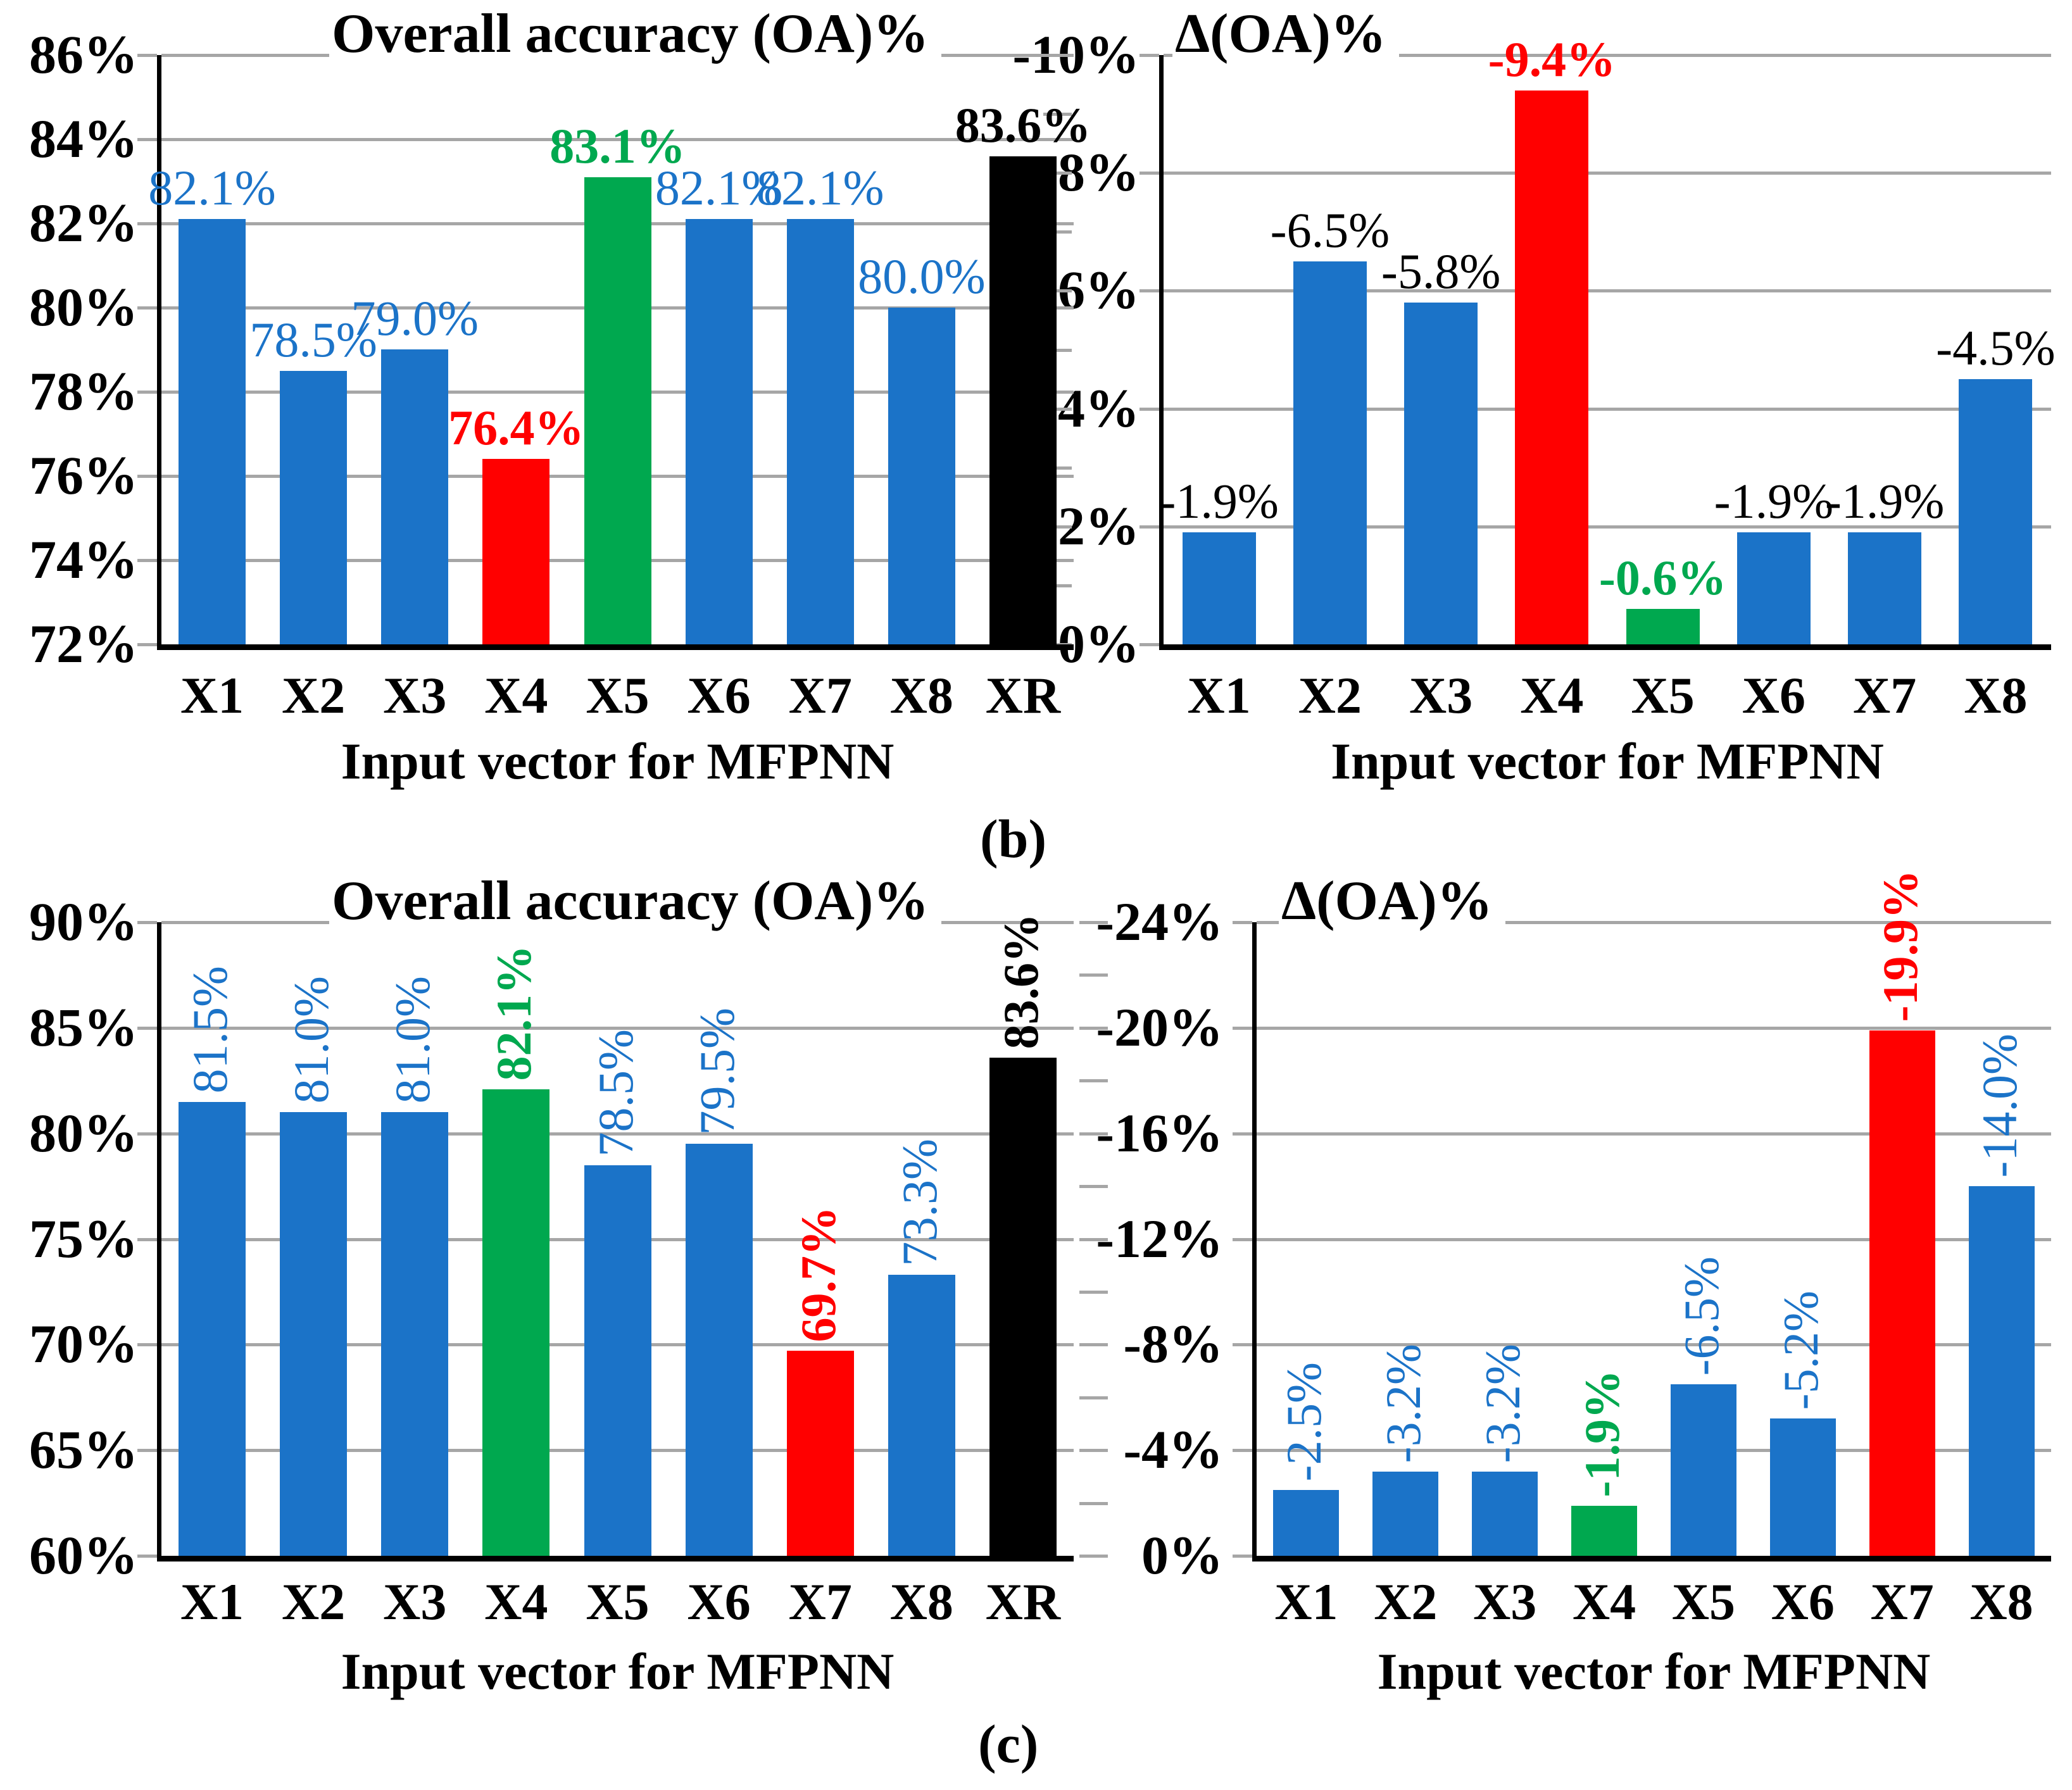 The image size is (2072, 1790). I want to click on x-axis-category-label: X8, so click(2001, 1602).